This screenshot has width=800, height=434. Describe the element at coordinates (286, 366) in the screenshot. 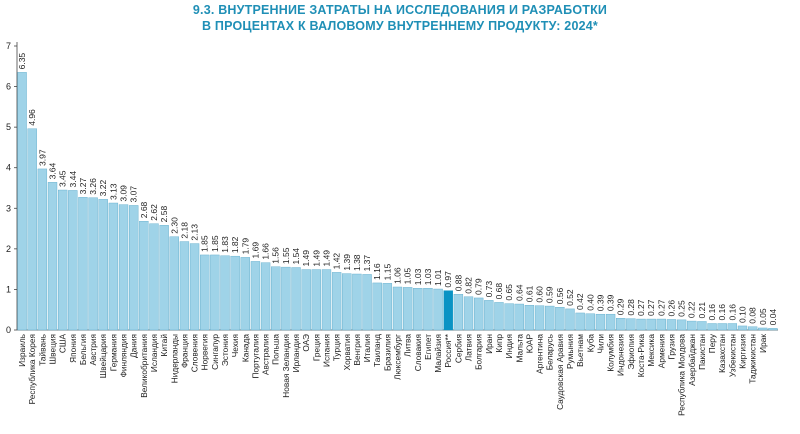

I see `category-label: Новая Зеландия` at that location.